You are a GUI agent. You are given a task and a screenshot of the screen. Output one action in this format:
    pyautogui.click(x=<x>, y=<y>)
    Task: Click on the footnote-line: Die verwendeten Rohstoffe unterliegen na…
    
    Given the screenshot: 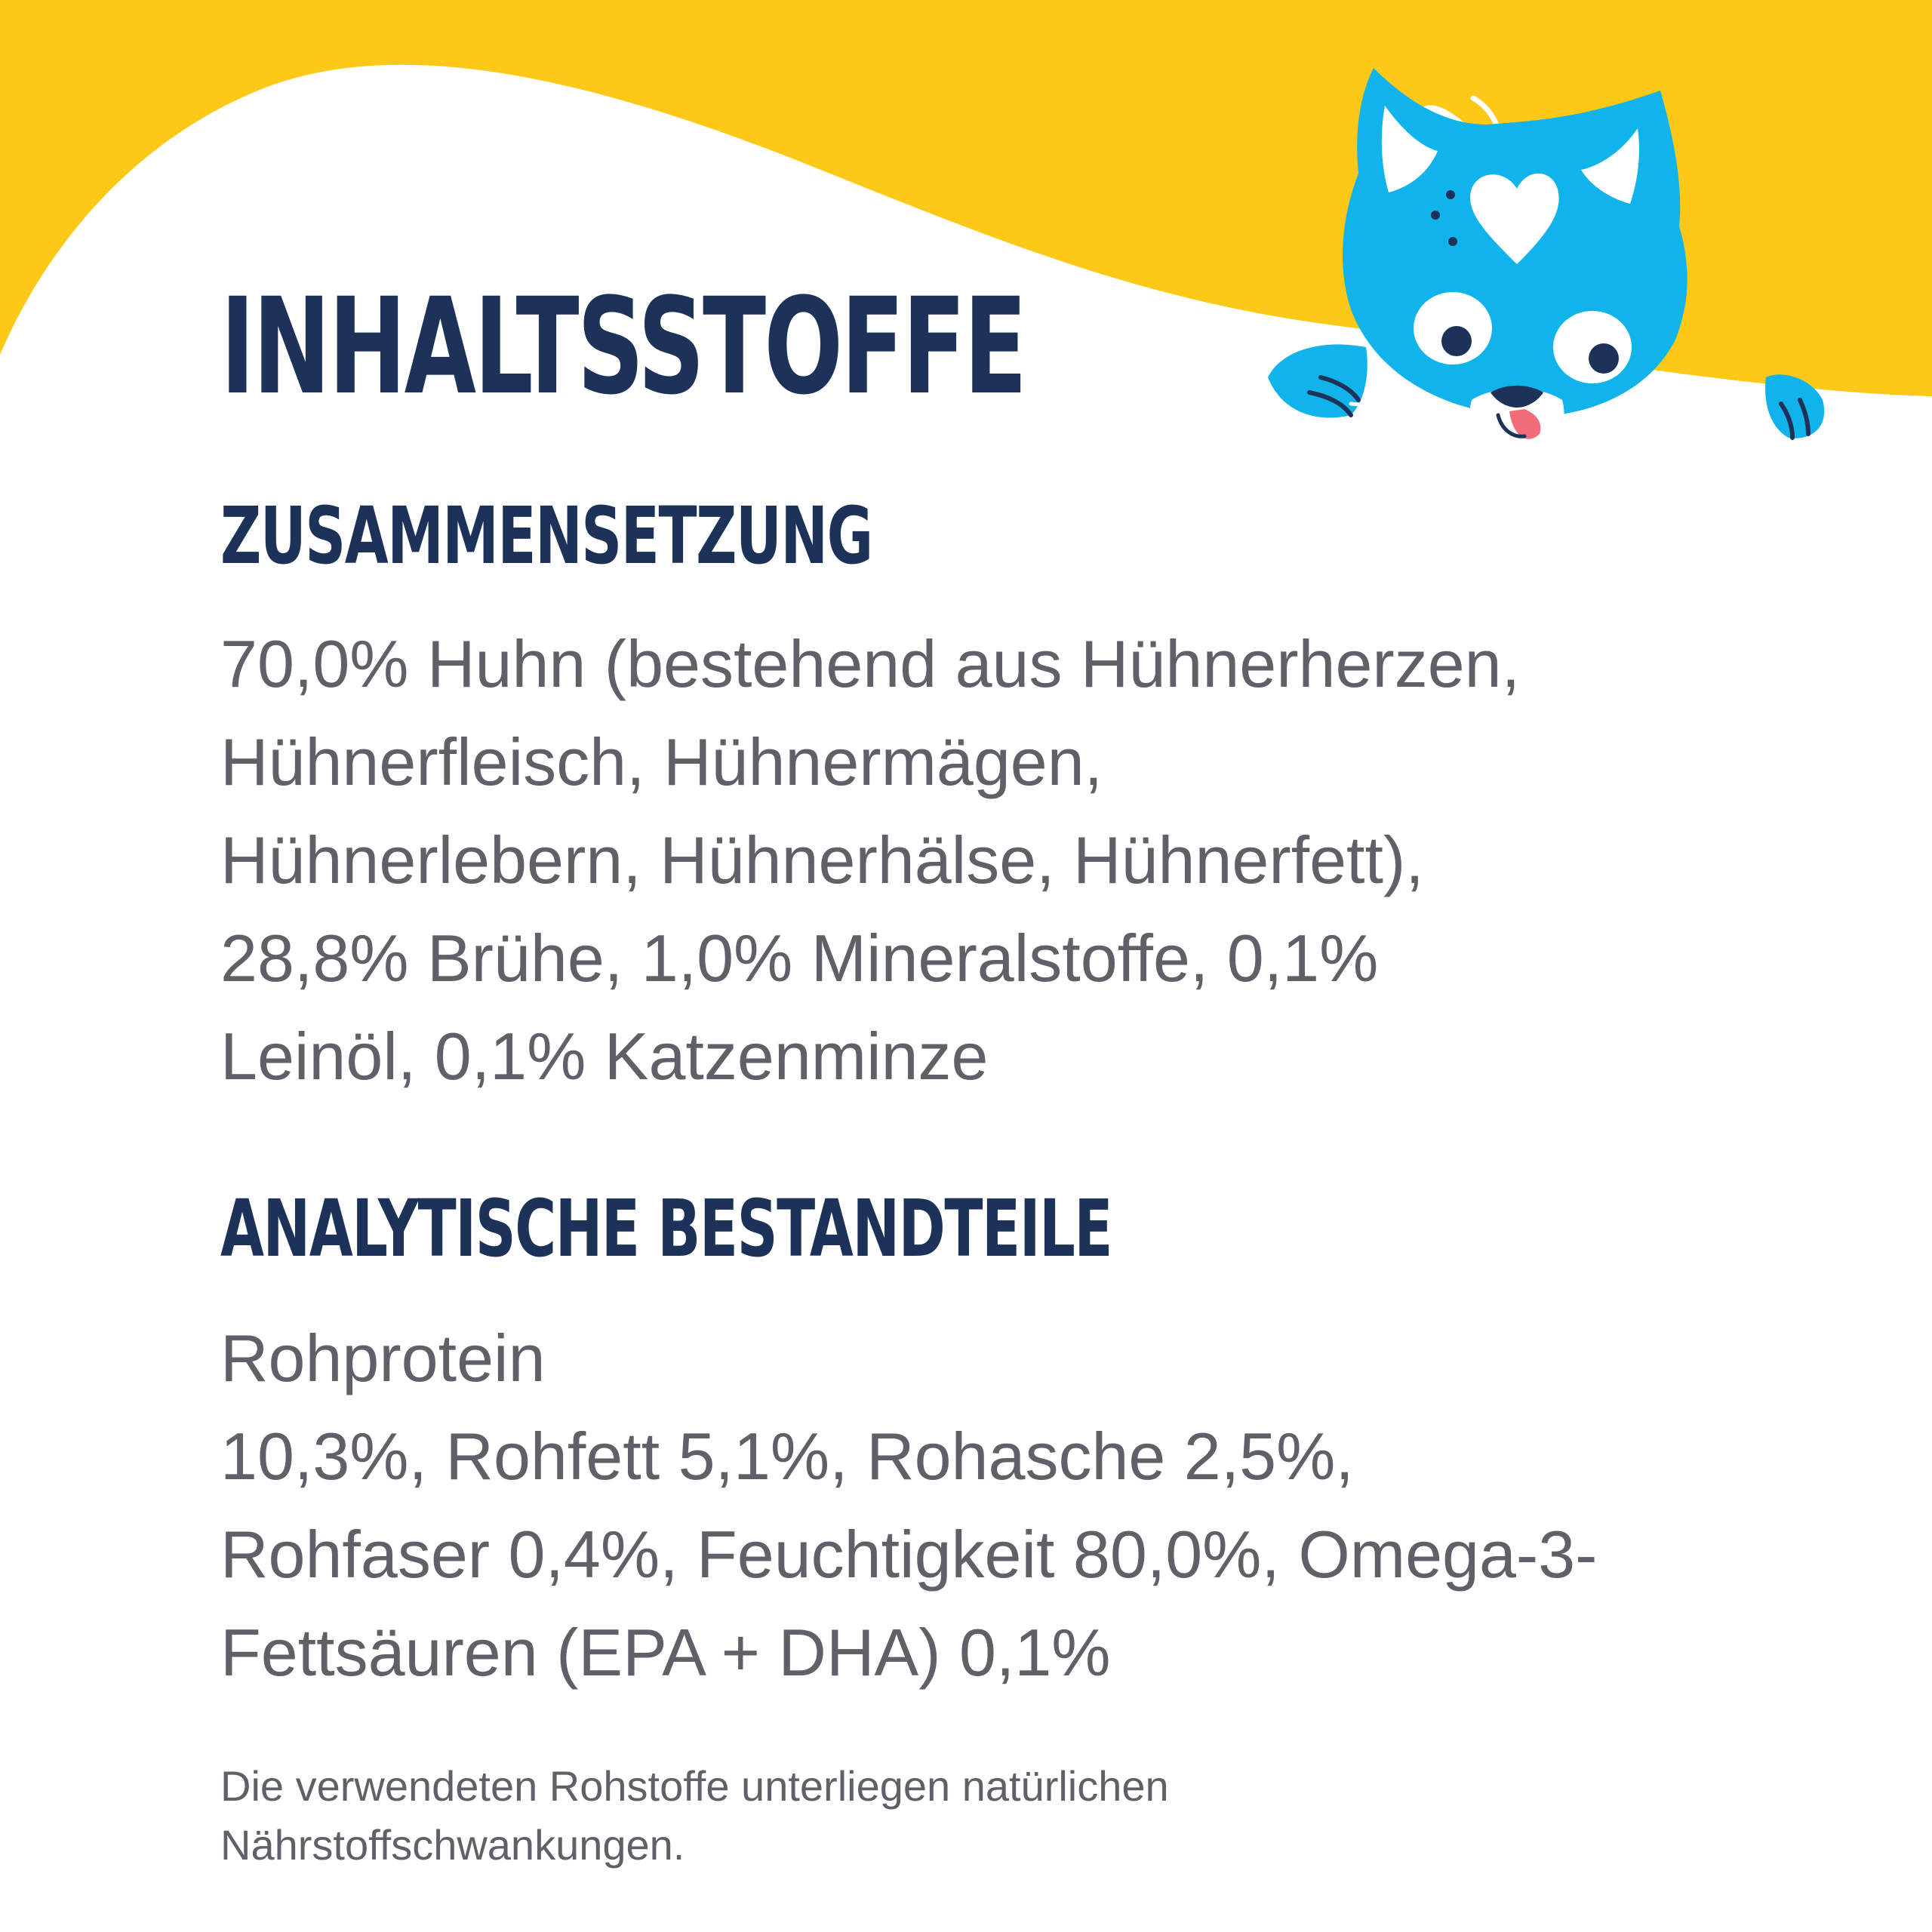 What is the action you would take?
    pyautogui.click(x=694, y=1786)
    